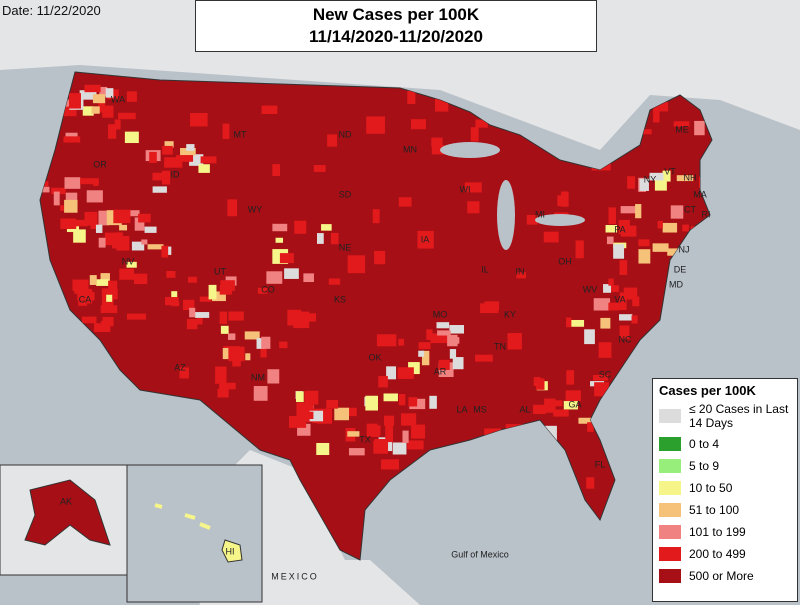  I want to click on state-label: WV, so click(590, 289).